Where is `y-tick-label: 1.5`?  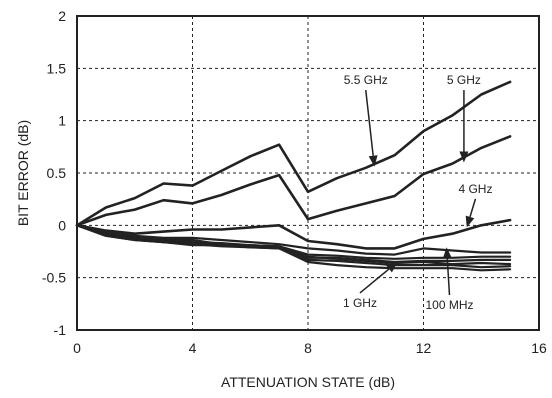
y-tick-label: 1.5 is located at coordinates (57, 68).